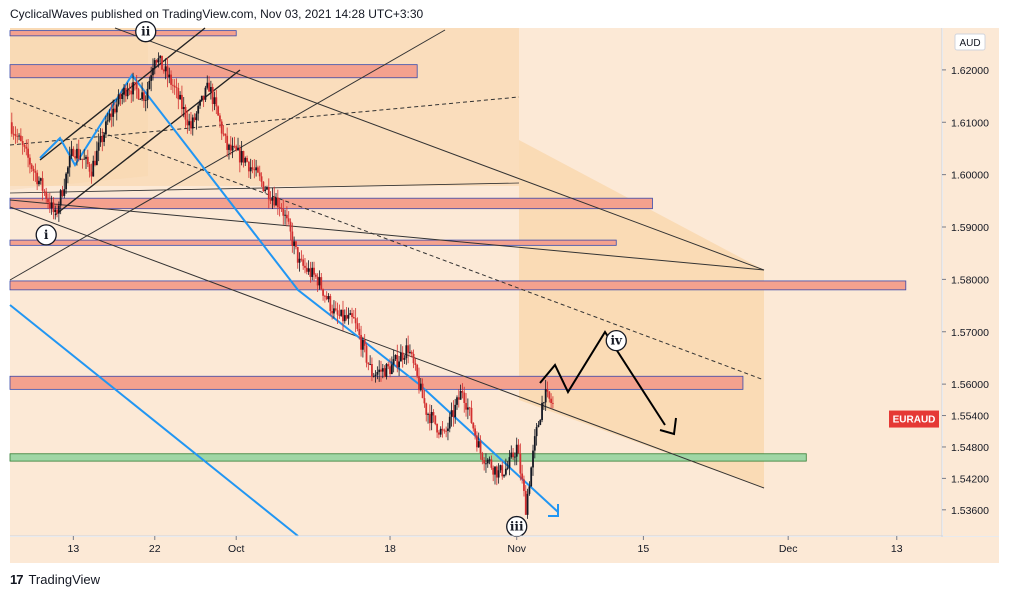 The width and height of the screenshot is (1009, 598). I want to click on wave-circle-iv, so click(616, 341).